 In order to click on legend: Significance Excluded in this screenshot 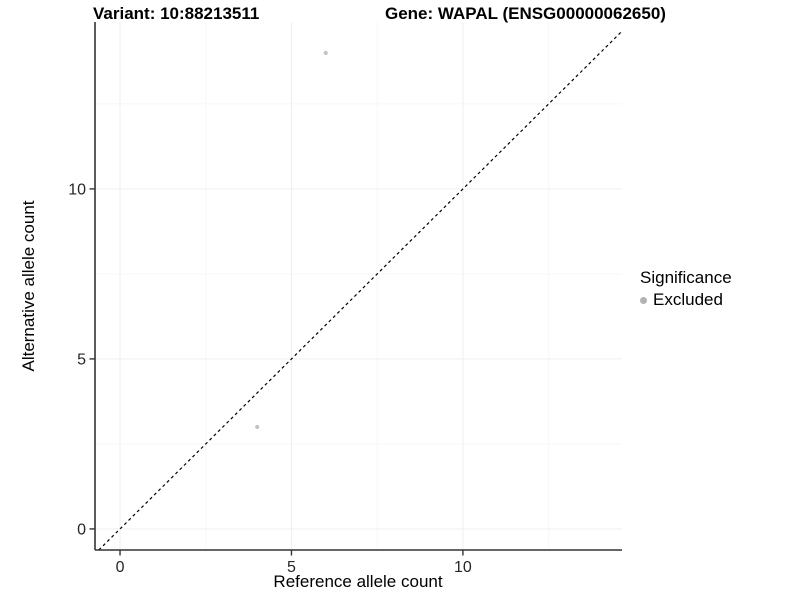, I will do `click(685, 289)`.